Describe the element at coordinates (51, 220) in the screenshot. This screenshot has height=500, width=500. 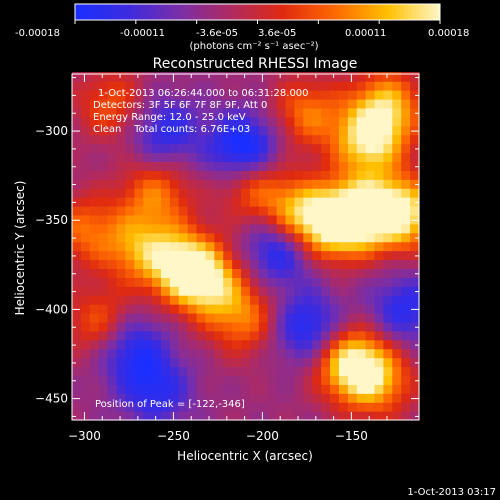
I see `y-tick-label: −350` at that location.